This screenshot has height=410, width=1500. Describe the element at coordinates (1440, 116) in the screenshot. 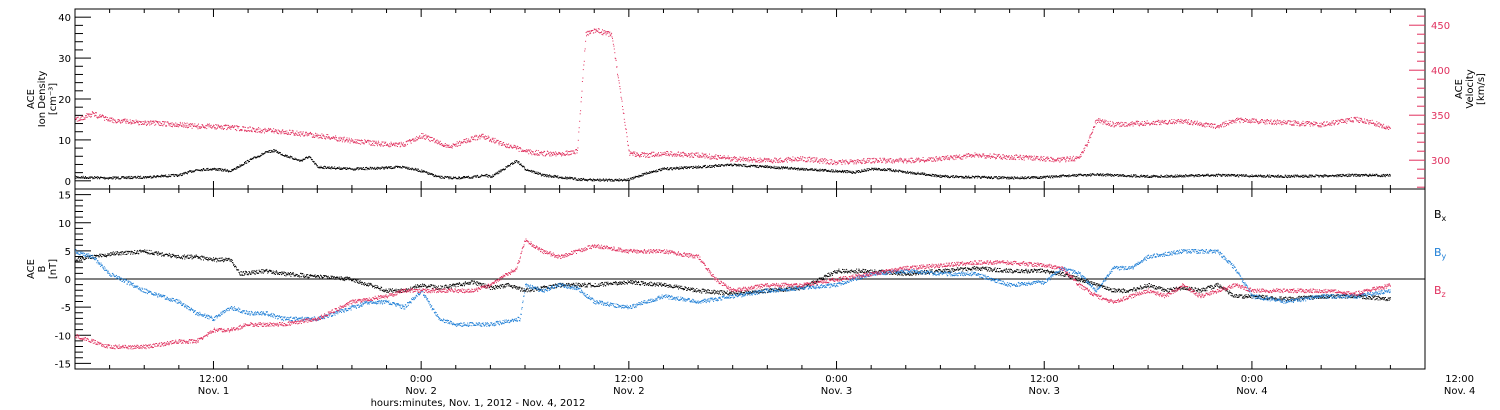

I see `top-right-tick-label: 350` at that location.